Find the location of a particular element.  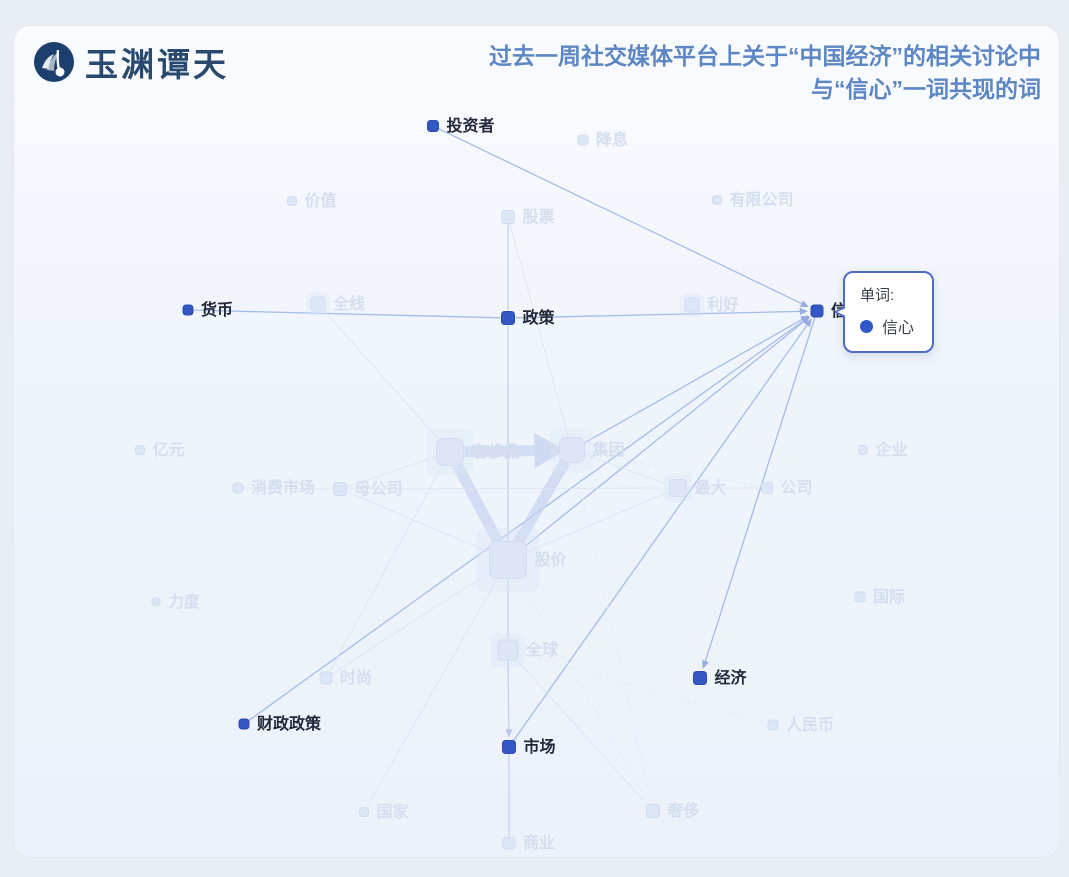

graph-node-label: 亿元 is located at coordinates (169, 449).